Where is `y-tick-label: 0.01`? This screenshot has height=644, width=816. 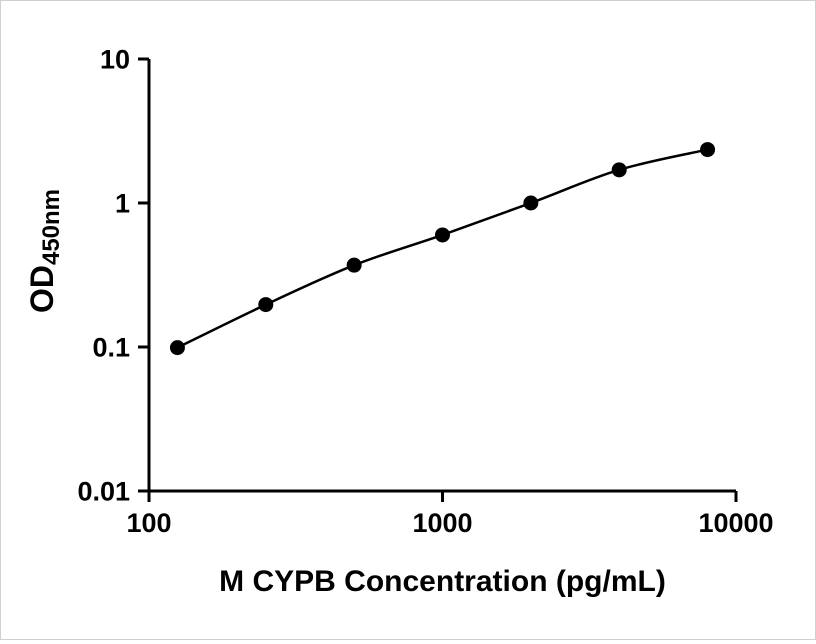
y-tick-label: 0.01 is located at coordinates (103, 492).